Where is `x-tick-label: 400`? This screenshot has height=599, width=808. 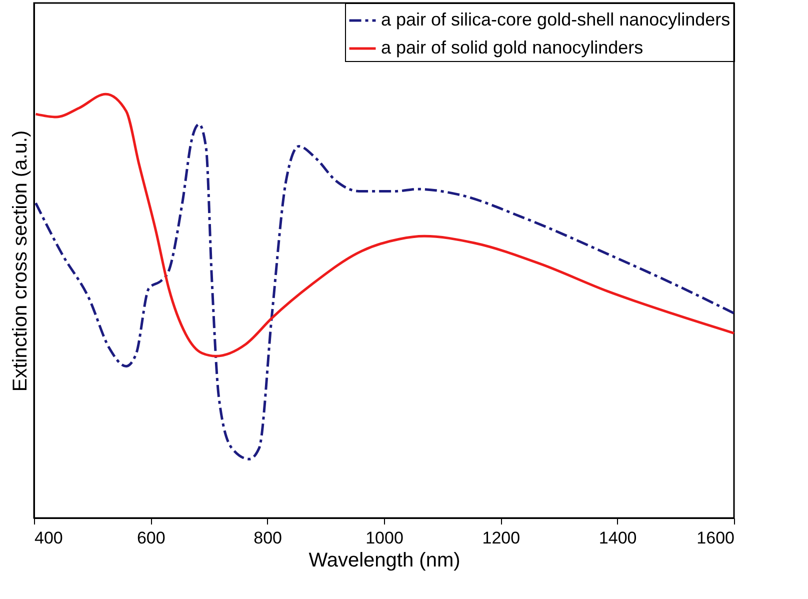 x-tick-label: 400 is located at coordinates (48, 538).